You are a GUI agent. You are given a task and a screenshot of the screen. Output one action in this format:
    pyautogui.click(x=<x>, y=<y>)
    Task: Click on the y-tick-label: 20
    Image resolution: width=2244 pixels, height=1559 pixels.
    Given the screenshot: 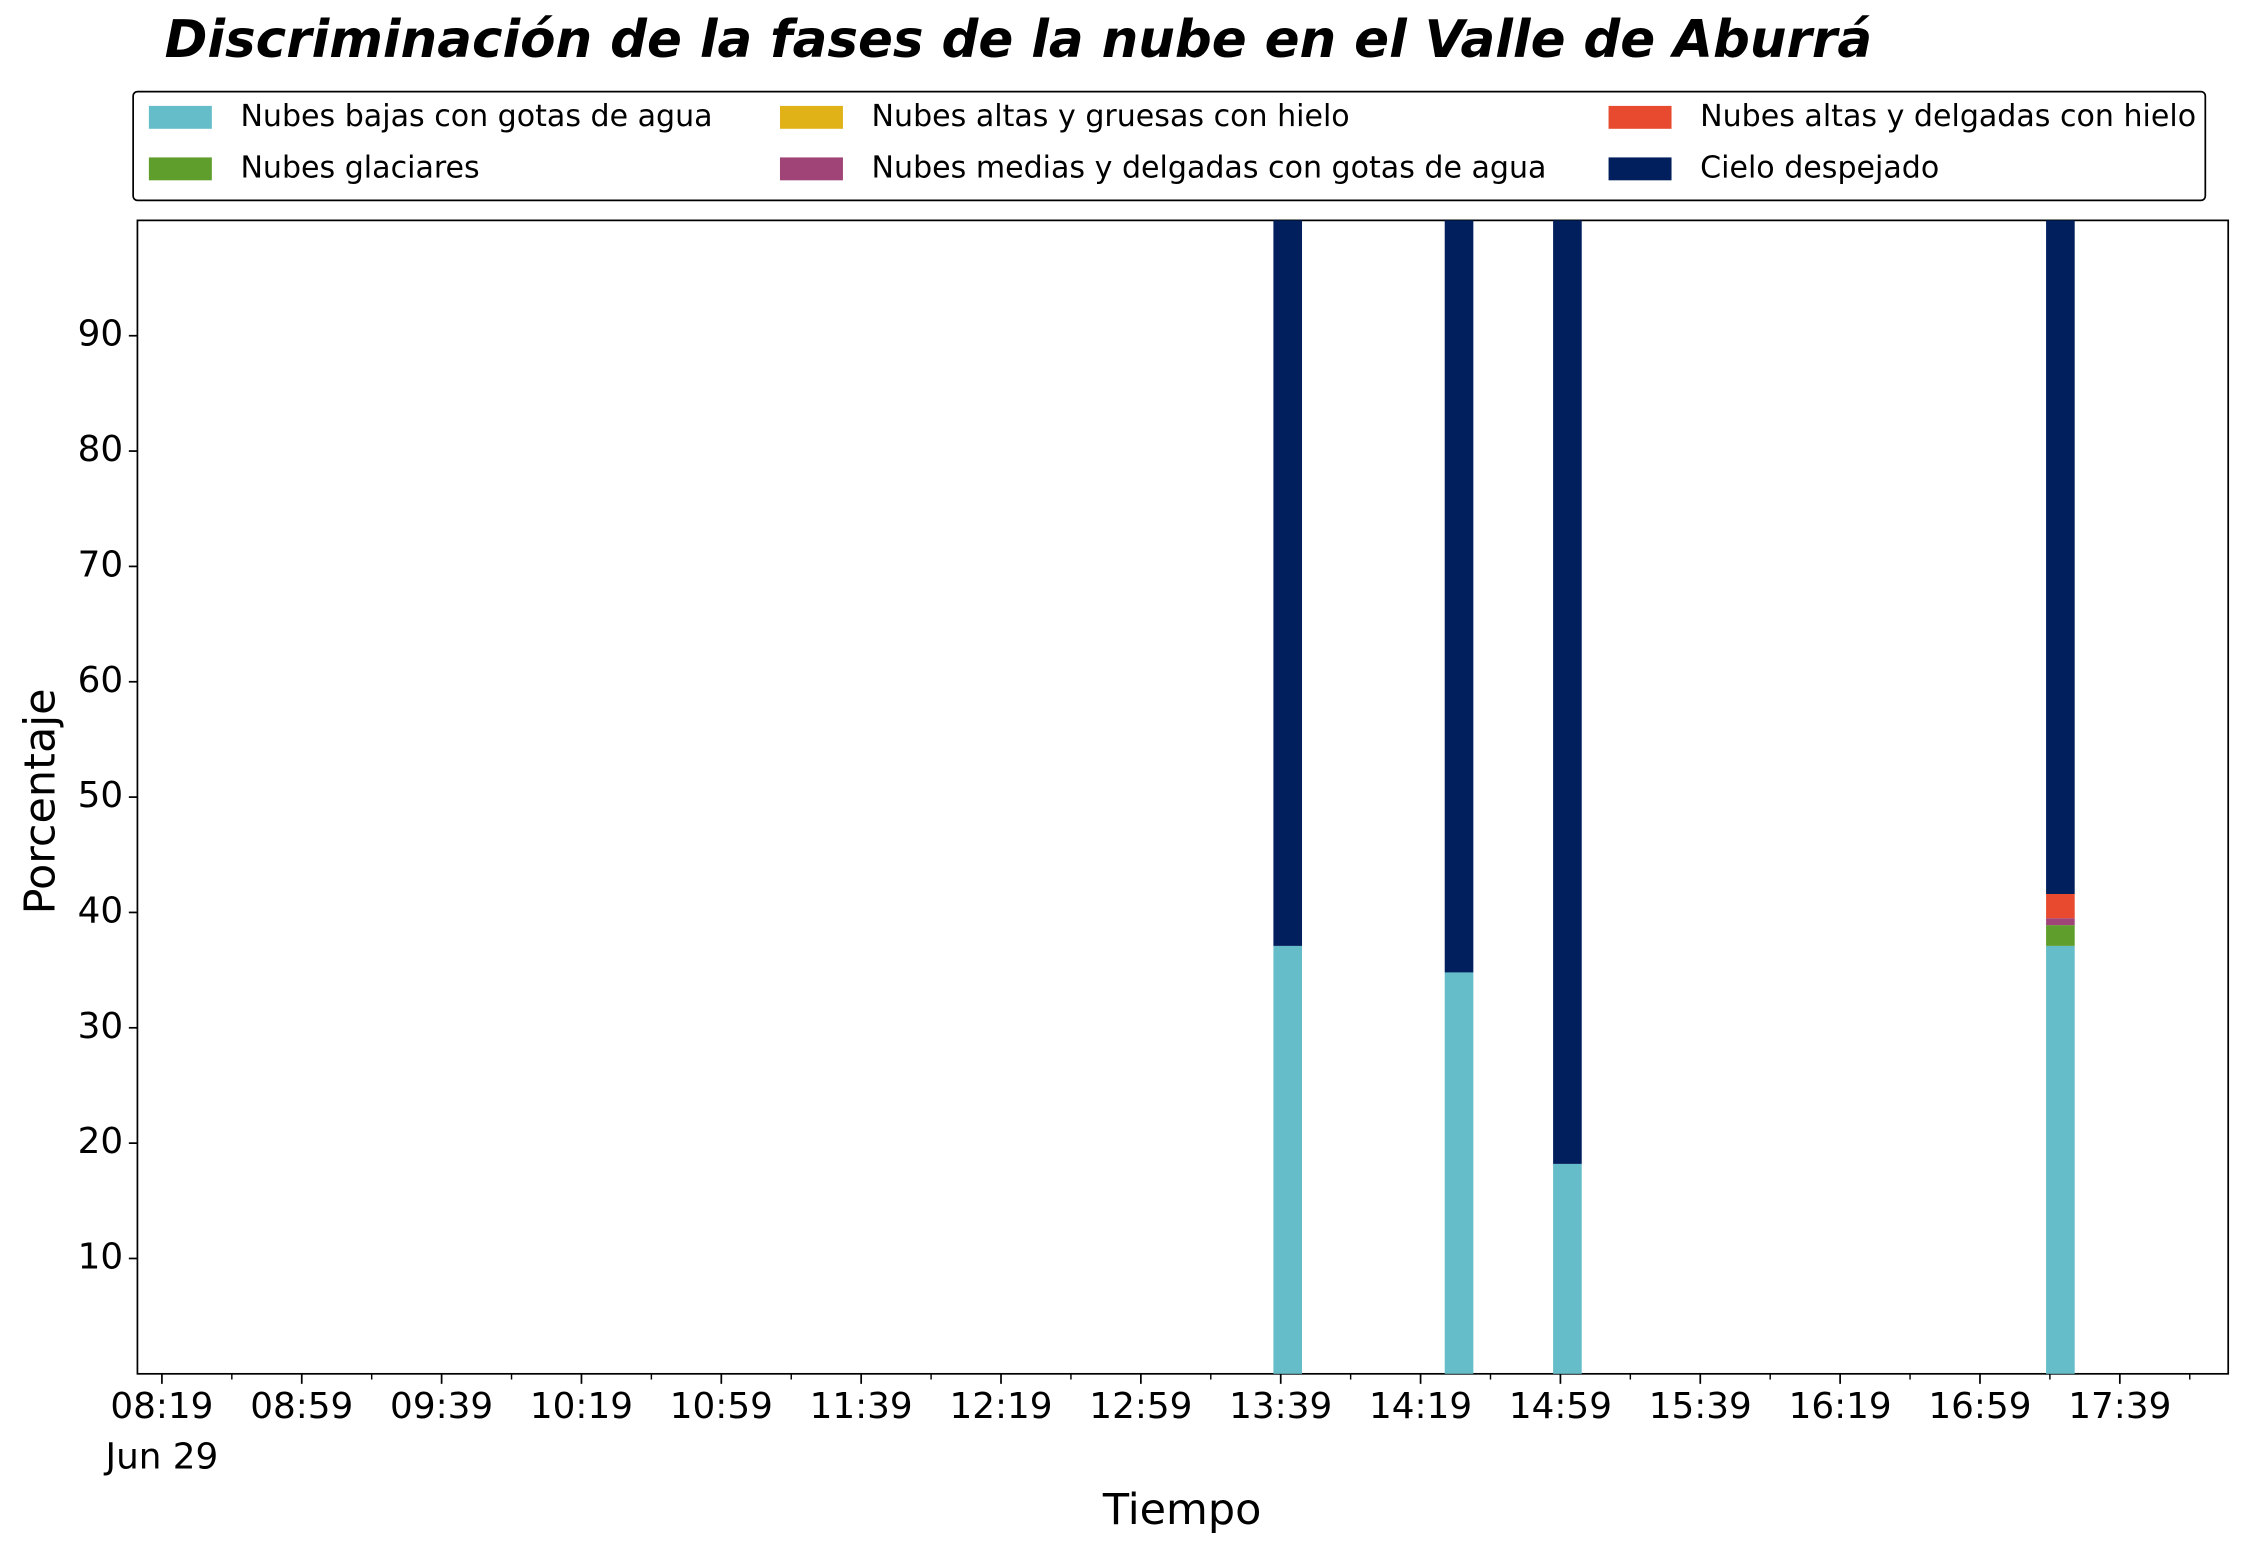 What is the action you would take?
    pyautogui.click(x=101, y=1141)
    